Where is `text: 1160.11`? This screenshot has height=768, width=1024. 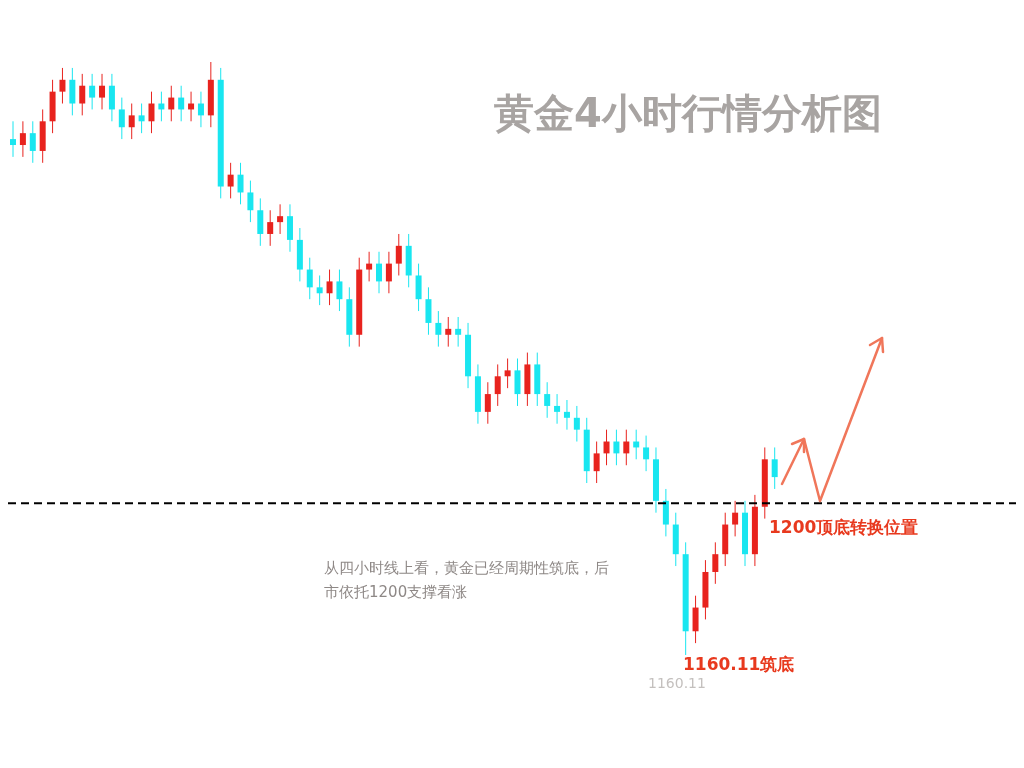 text: 1160.11 is located at coordinates (677, 683).